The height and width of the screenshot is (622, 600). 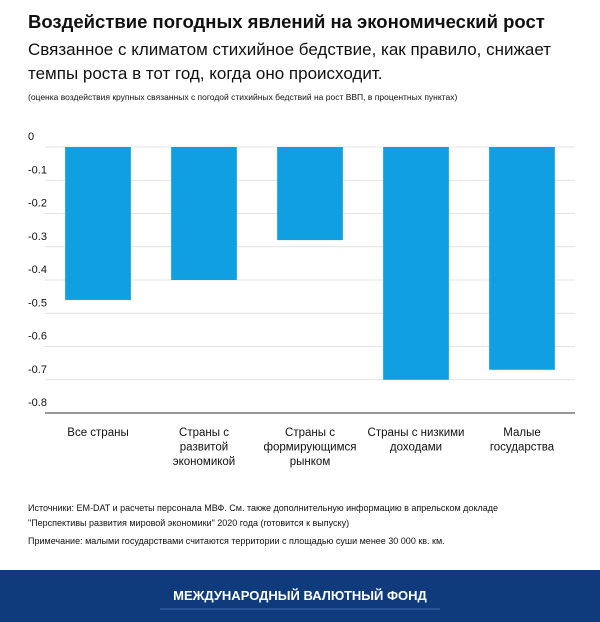 What do you see at coordinates (37, 337) in the screenshot?
I see `y-tick-label: -0.6` at bounding box center [37, 337].